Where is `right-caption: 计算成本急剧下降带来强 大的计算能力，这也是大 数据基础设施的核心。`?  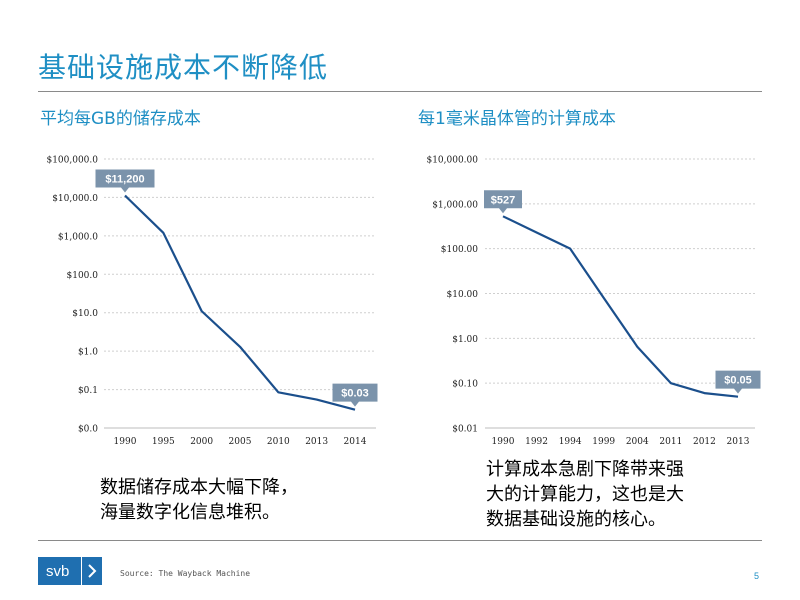 right-caption: 计算成本急剧下降带来强 大的计算能力，这也是大 数据基础设施的核心。 is located at coordinates (585, 494).